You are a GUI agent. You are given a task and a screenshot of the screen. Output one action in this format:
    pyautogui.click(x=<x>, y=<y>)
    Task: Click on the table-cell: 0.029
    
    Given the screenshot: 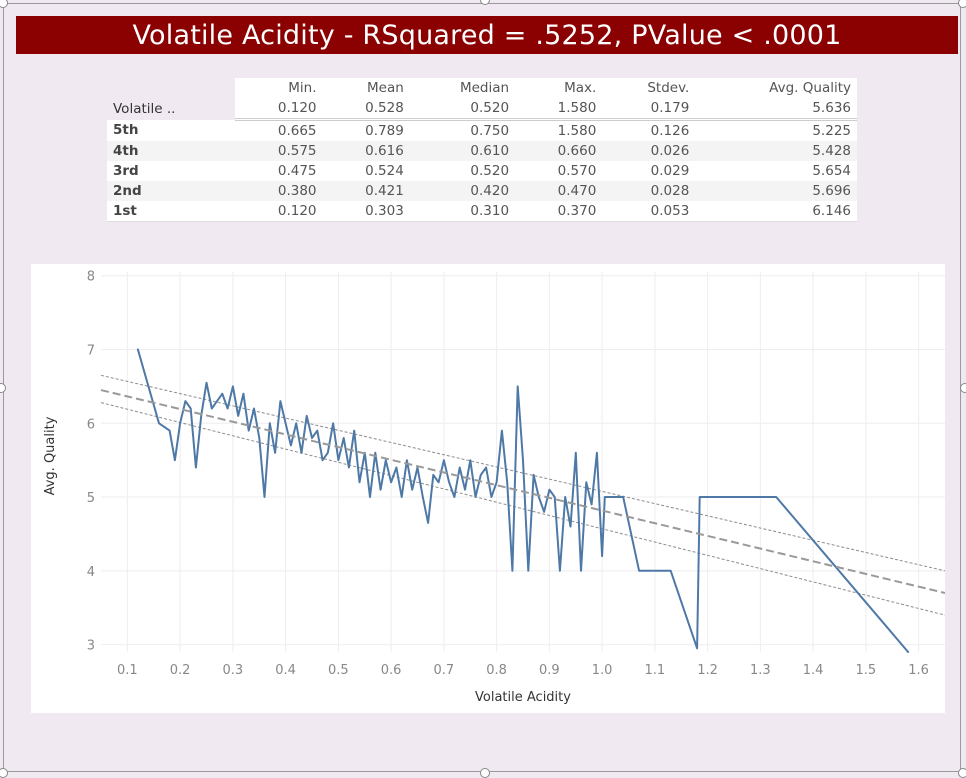 What is the action you would take?
    pyautogui.click(x=649, y=171)
    